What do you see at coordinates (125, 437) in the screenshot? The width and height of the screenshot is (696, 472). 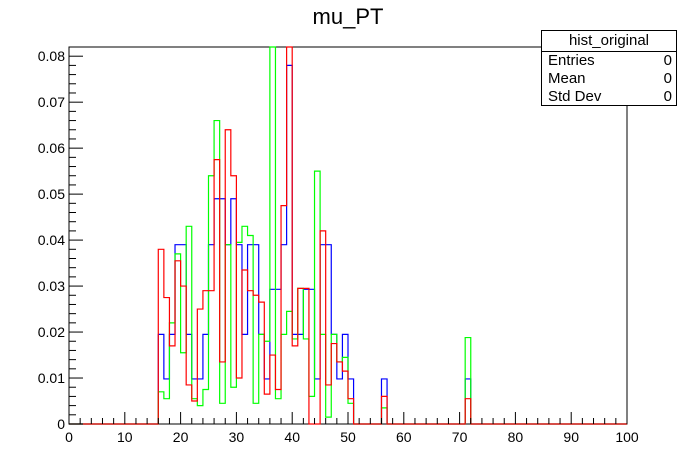 I see `x-tick-label: 10` at bounding box center [125, 437].